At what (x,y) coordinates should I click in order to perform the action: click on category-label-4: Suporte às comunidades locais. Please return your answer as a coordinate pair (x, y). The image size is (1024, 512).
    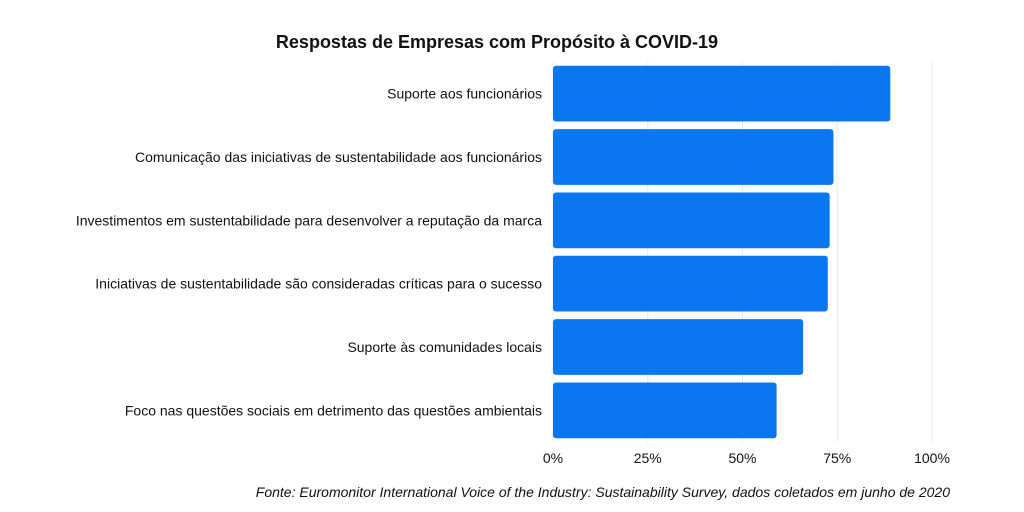
    Looking at the image, I should click on (444, 347).